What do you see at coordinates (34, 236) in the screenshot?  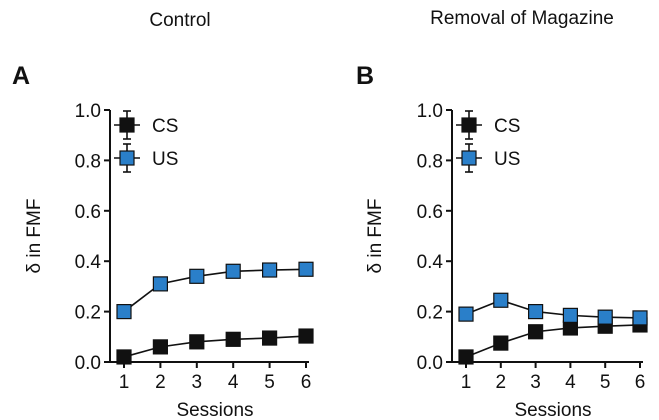 I see `panel-a-y-axis-label: δ in FMF` at bounding box center [34, 236].